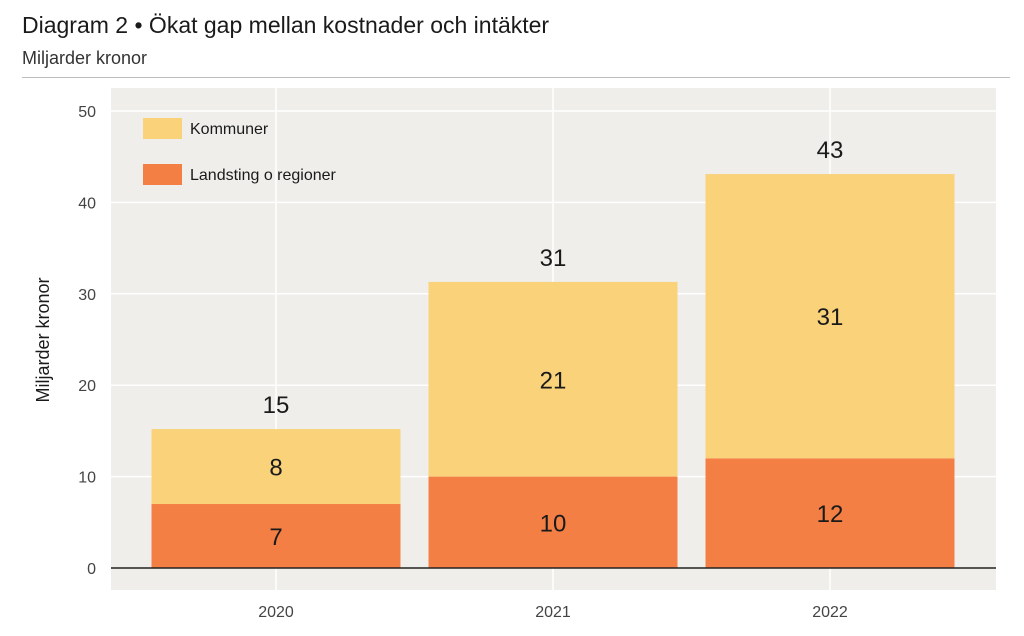 This screenshot has width=1024, height=636. Describe the element at coordinates (240, 151) in the screenshot. I see `legend: Kommuner Landsting o regioner` at that location.